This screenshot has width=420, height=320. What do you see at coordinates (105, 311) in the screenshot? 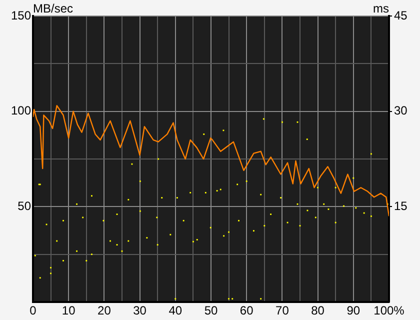
I see `x-tick-label: 20` at bounding box center [105, 311].